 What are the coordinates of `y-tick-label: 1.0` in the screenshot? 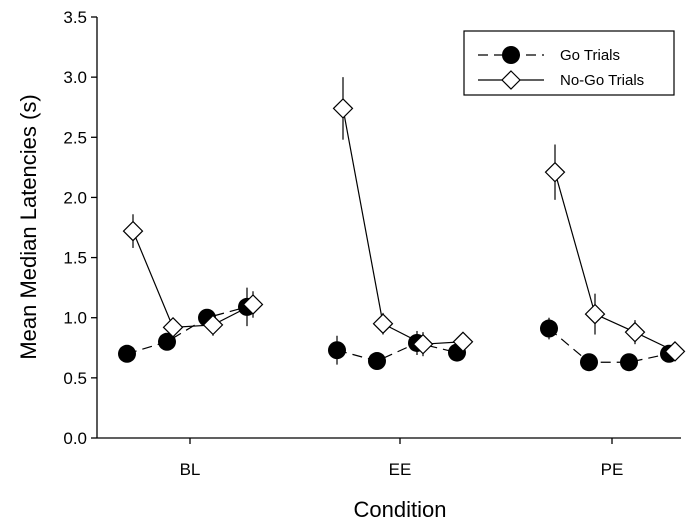 It's located at (75, 318).